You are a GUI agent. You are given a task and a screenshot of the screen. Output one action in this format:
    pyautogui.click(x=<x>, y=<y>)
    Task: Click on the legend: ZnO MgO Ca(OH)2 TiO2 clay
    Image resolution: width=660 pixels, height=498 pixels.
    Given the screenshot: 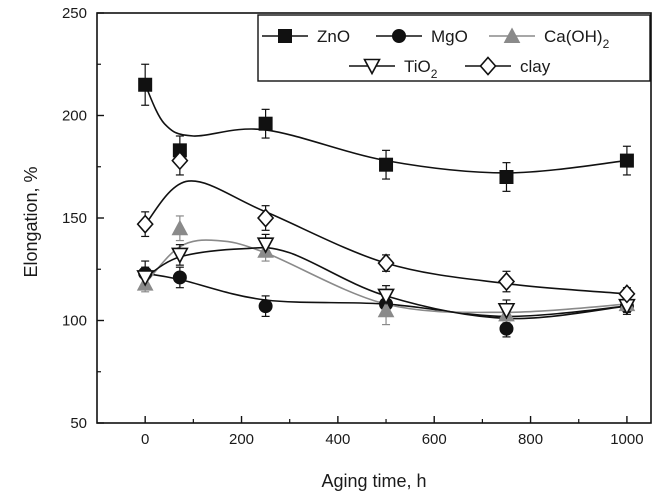 What is the action you would take?
    pyautogui.click(x=454, y=48)
    